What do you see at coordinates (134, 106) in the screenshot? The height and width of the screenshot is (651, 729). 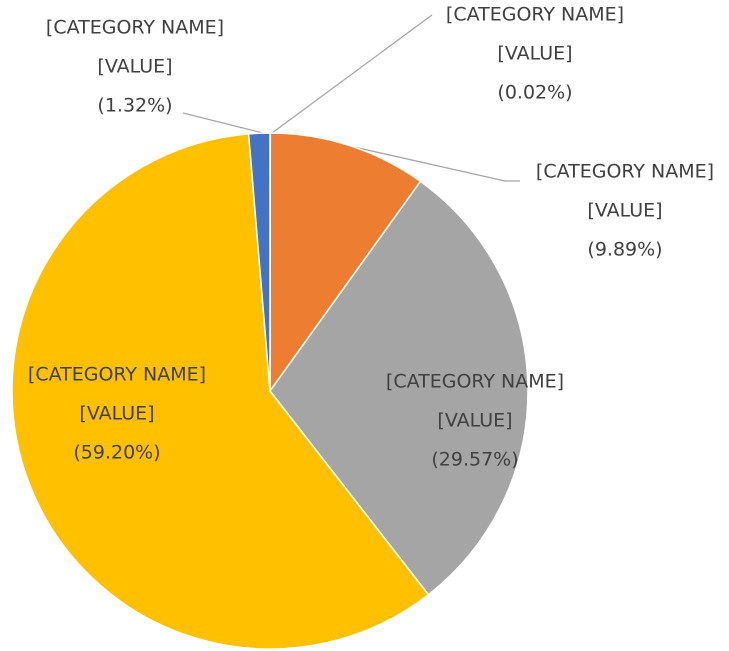 I see `data-label: (1.32%)` at bounding box center [134, 106].